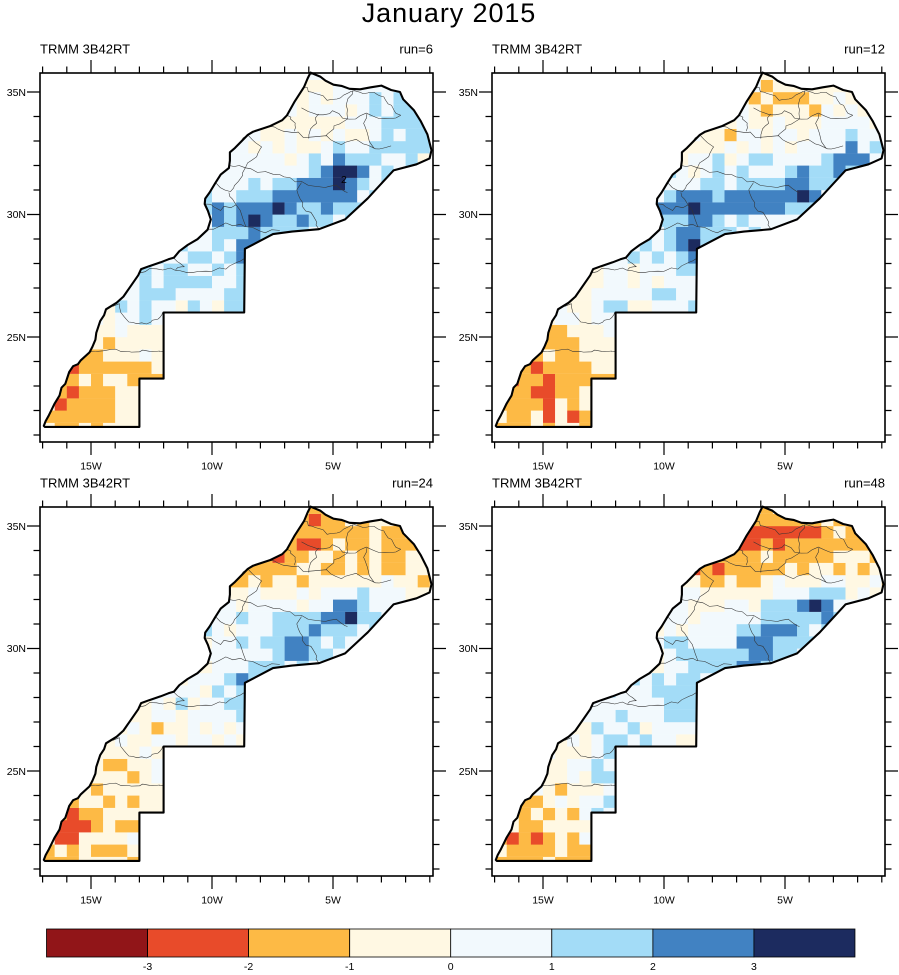  Describe the element at coordinates (552, 967) in the screenshot. I see `svg-text: 1` at that location.